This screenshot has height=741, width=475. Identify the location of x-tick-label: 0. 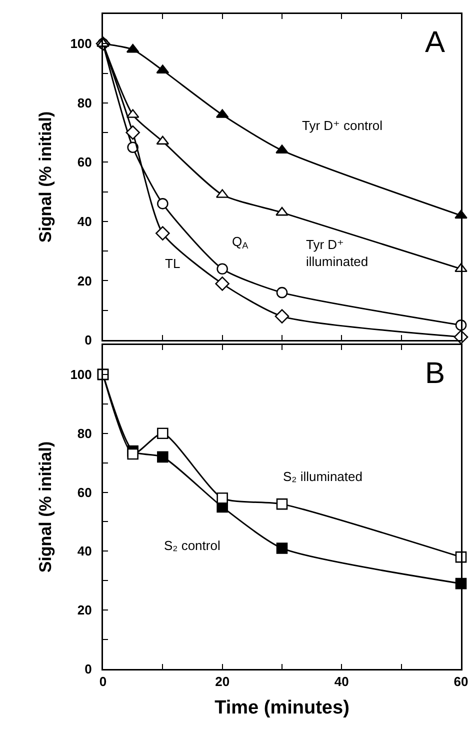
(103, 682).